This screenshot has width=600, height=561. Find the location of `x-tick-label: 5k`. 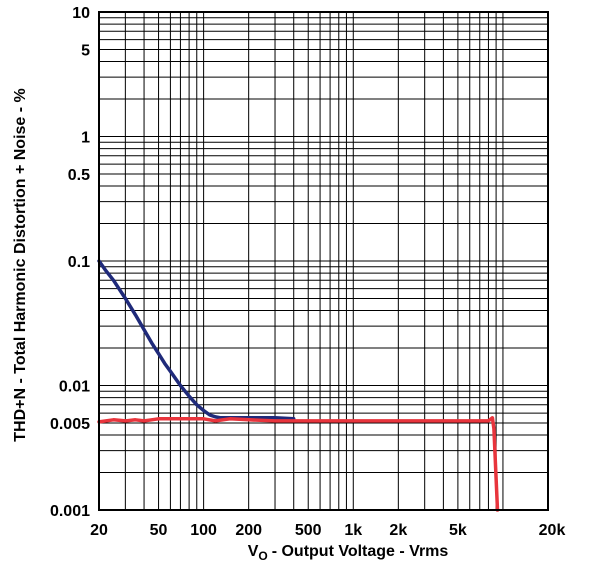

x-tick-label: 5k is located at coordinates (458, 530).